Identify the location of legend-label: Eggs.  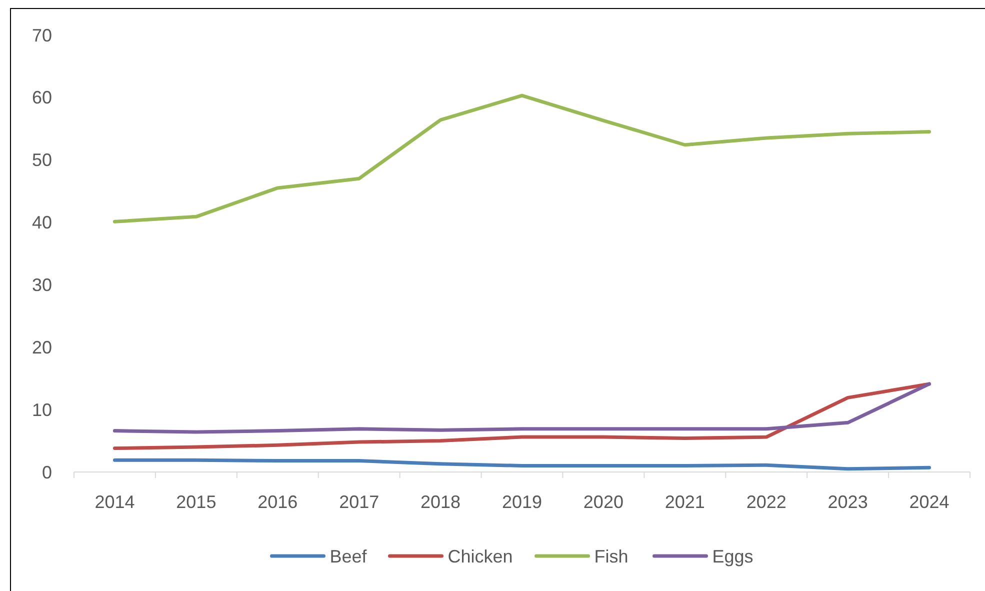
(733, 556).